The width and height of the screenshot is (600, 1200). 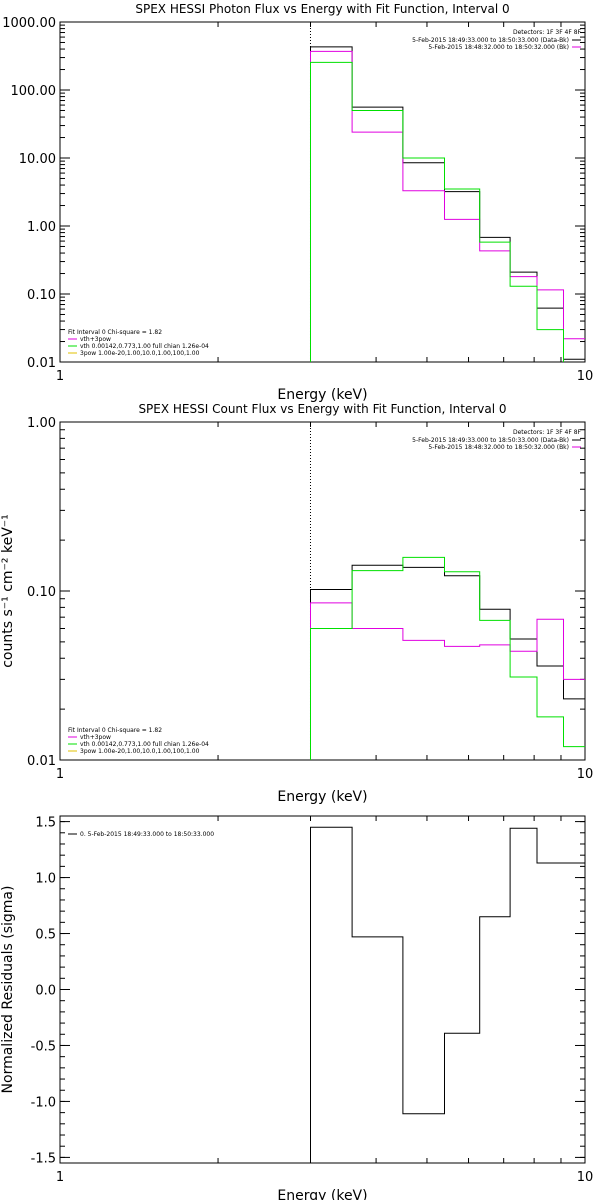 What do you see at coordinates (29, 23) in the screenshot?
I see `y-tick-label: 1000.00` at bounding box center [29, 23].